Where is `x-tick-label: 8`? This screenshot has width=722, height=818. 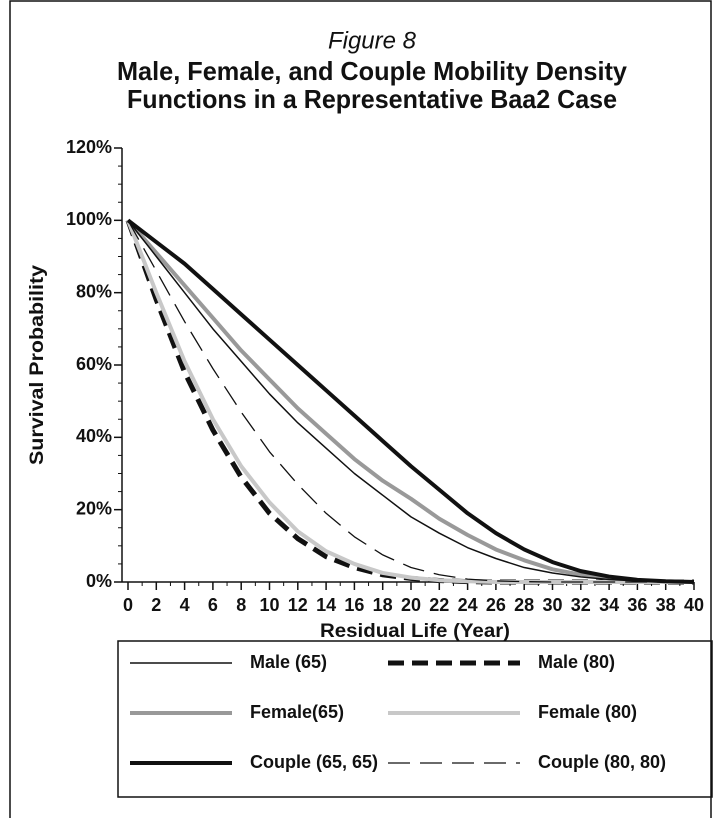 x-tick-label: 8 is located at coordinates (241, 605).